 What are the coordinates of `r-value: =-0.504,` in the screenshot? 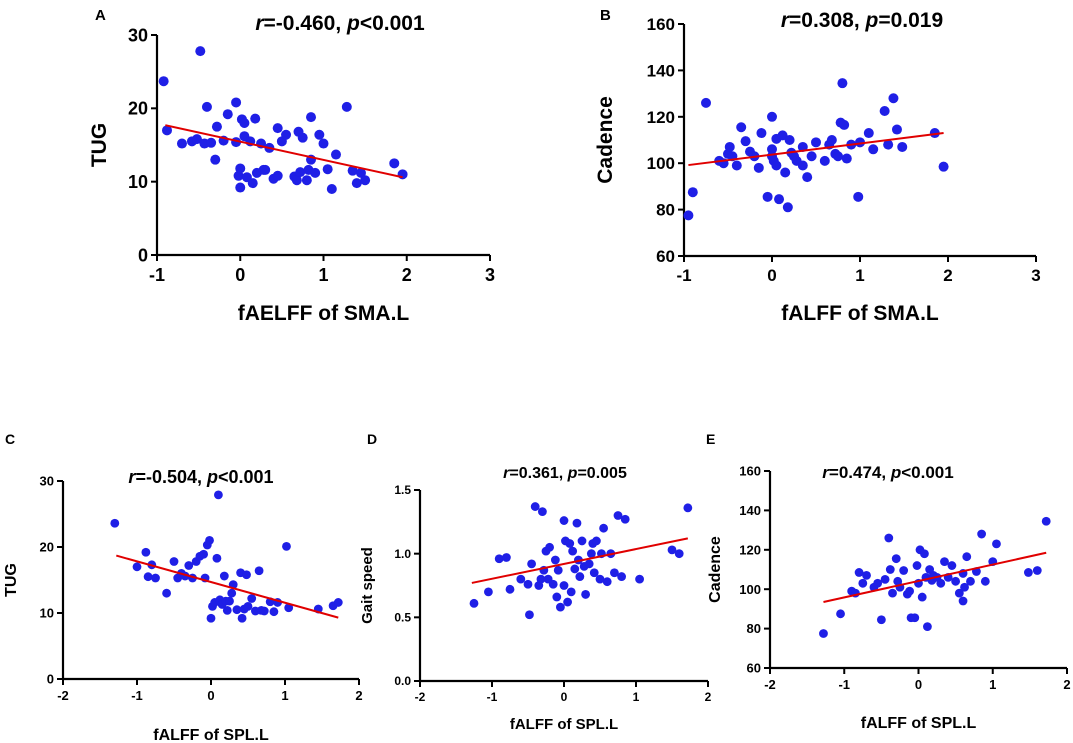 It's located at (171, 477).